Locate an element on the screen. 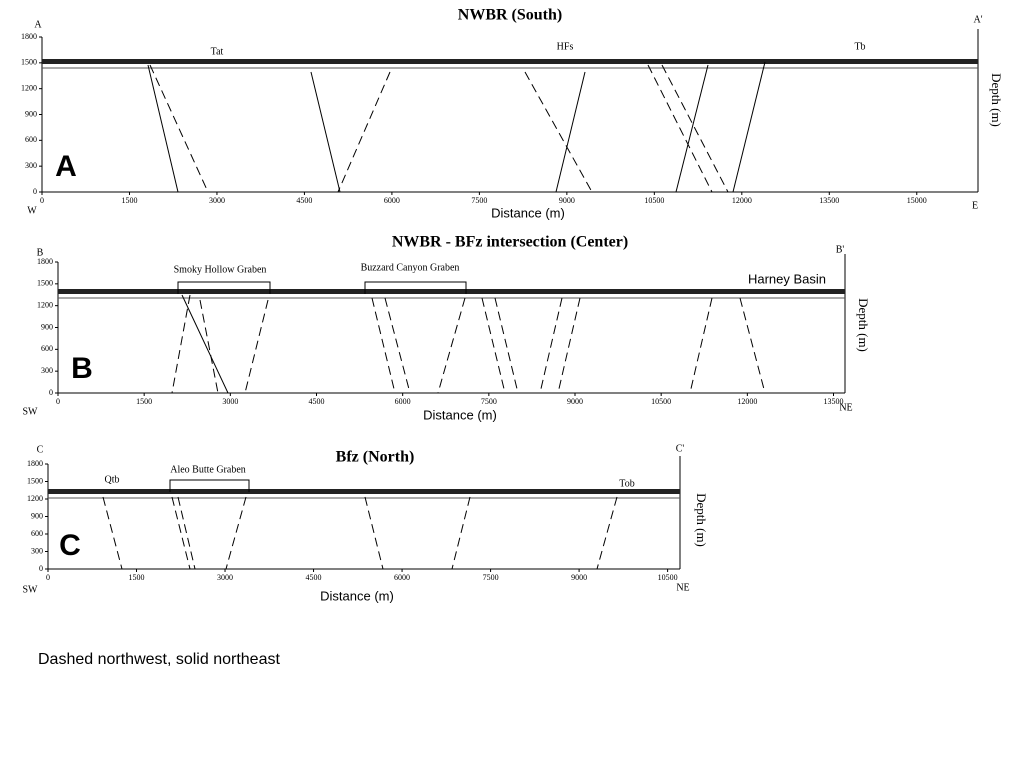 This screenshot has height=768, width=1024. panel-title: NWBR - BFz intersection (Center) is located at coordinates (510, 242).